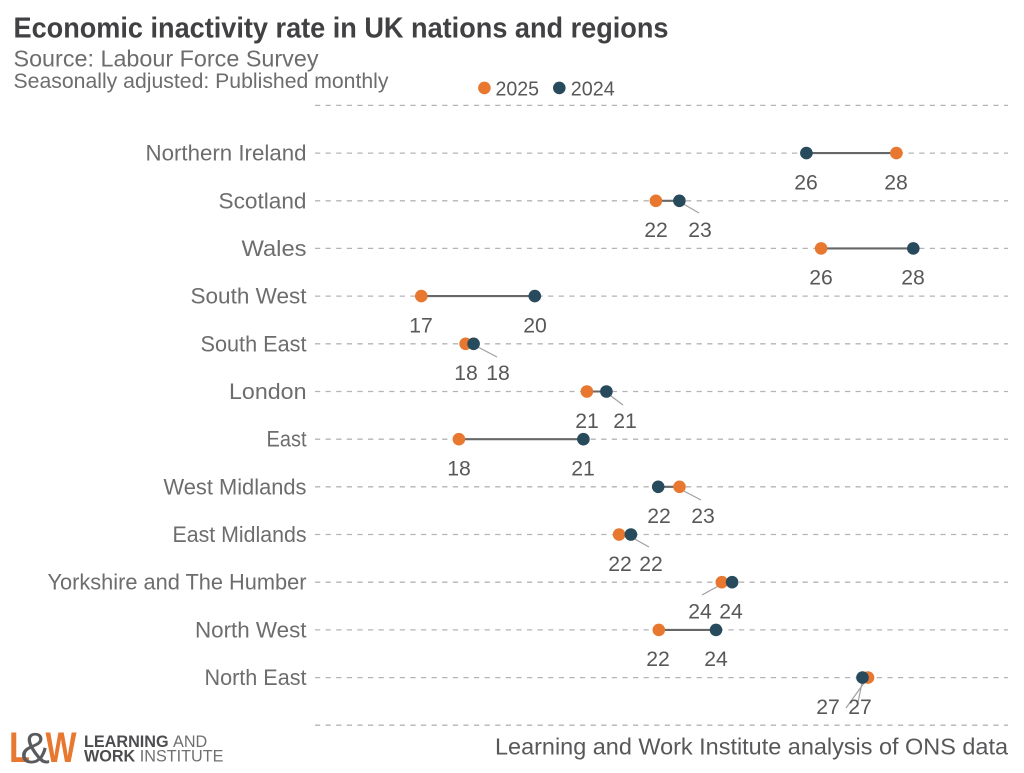 This screenshot has height=773, width=1024. Describe the element at coordinates (166, 59) in the screenshot. I see `svg-text: Source: Labour Force Survey` at that location.